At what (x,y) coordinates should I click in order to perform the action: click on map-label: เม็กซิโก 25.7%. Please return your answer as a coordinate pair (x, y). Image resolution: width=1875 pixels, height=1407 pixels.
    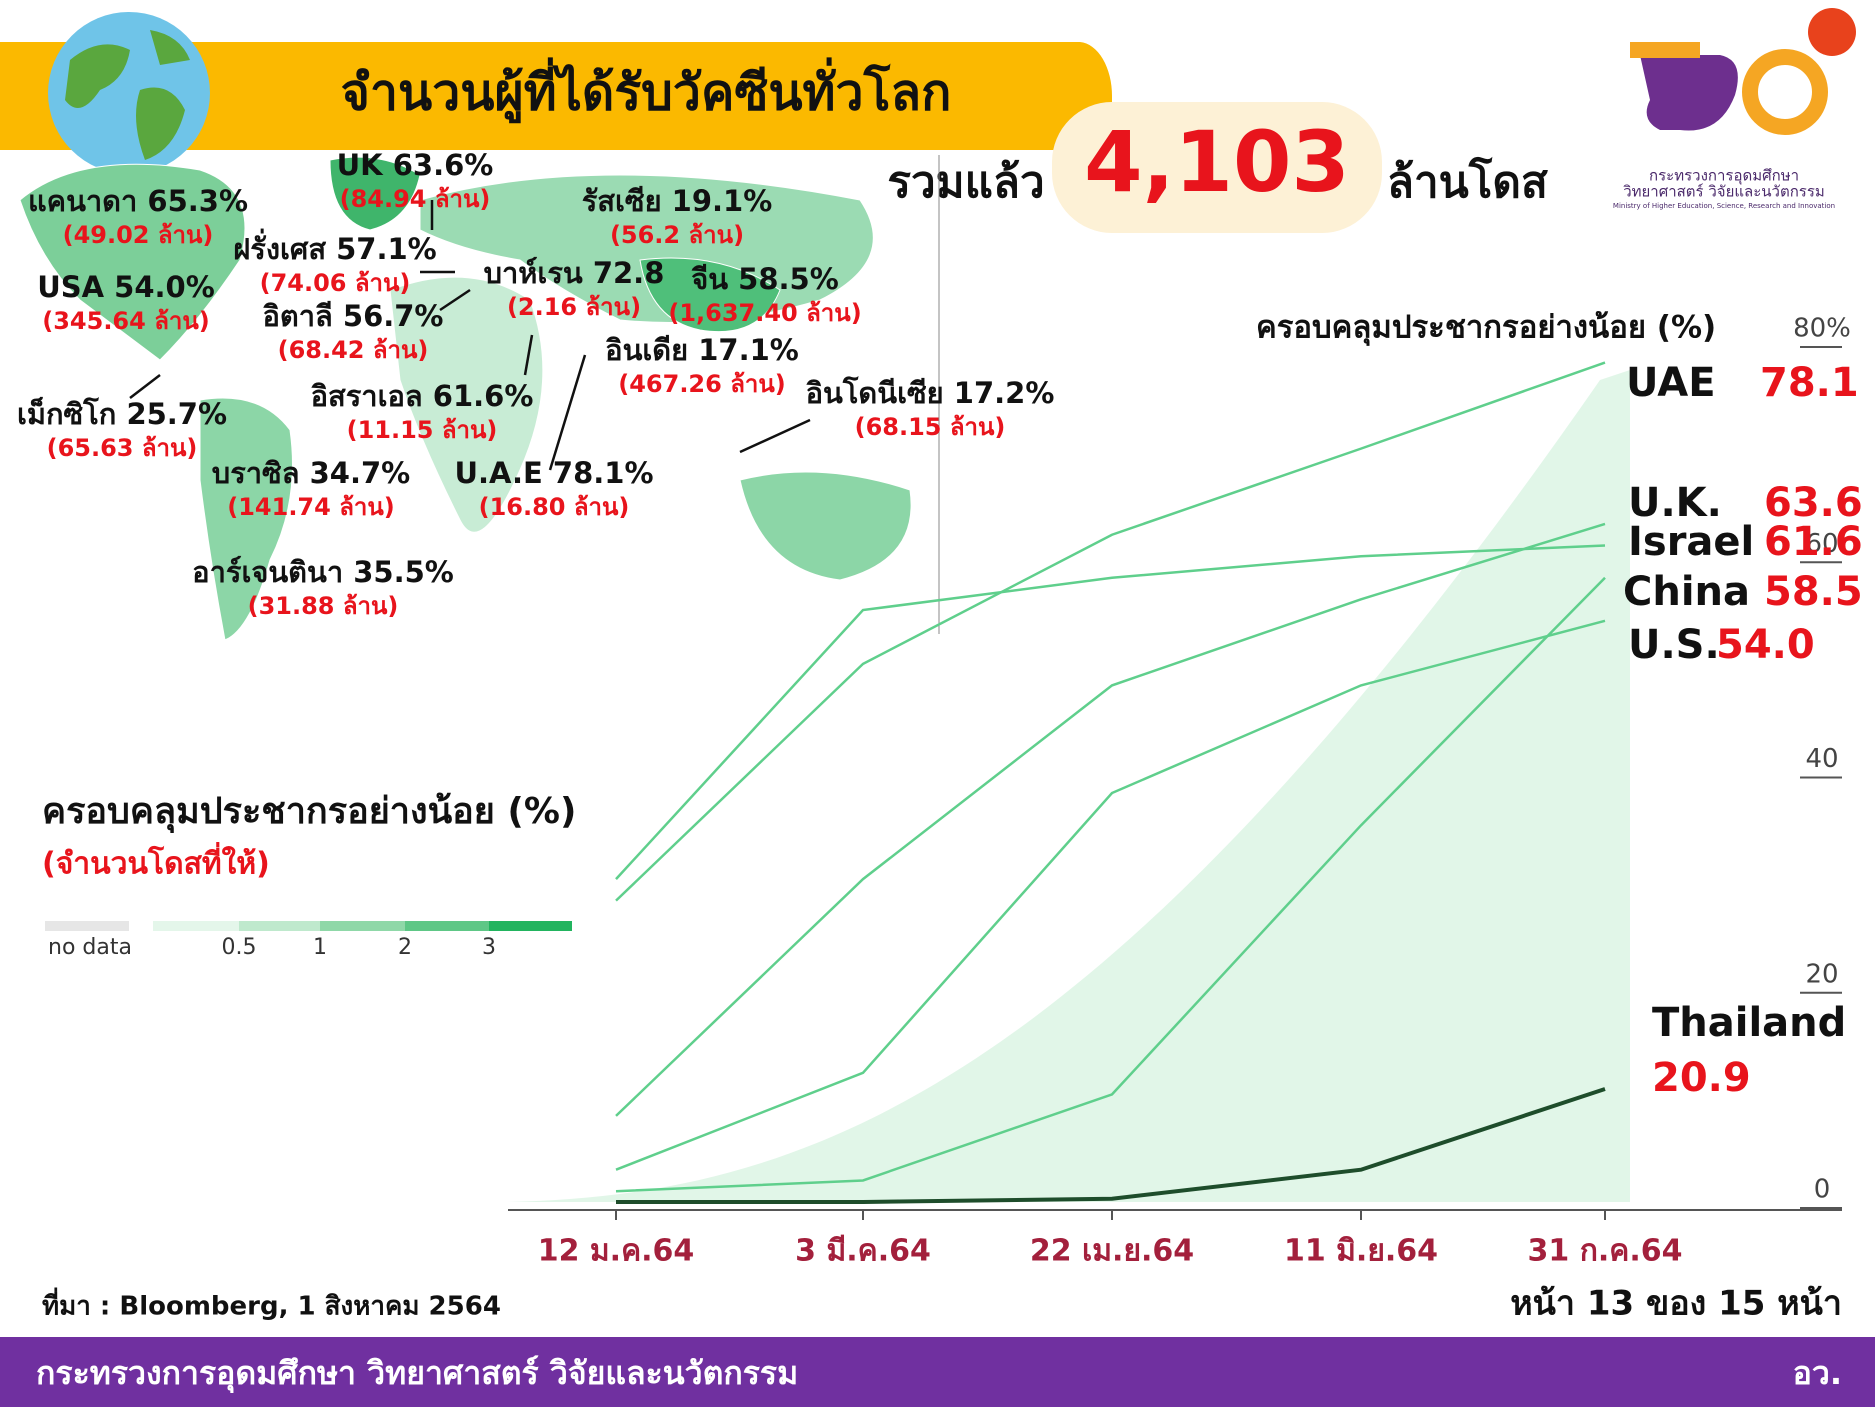
    Looking at the image, I should click on (122, 413).